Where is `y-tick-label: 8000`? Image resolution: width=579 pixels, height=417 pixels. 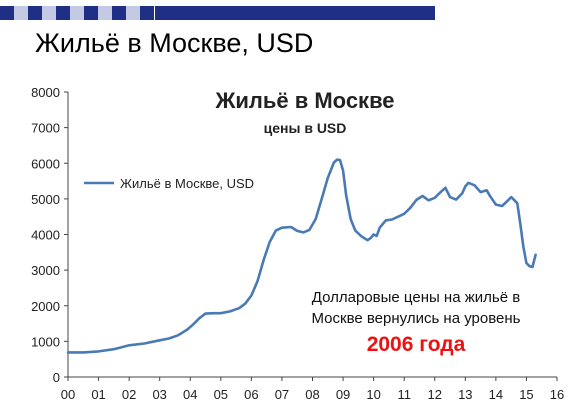 y-tick-label: 8000 is located at coordinates (45, 92).